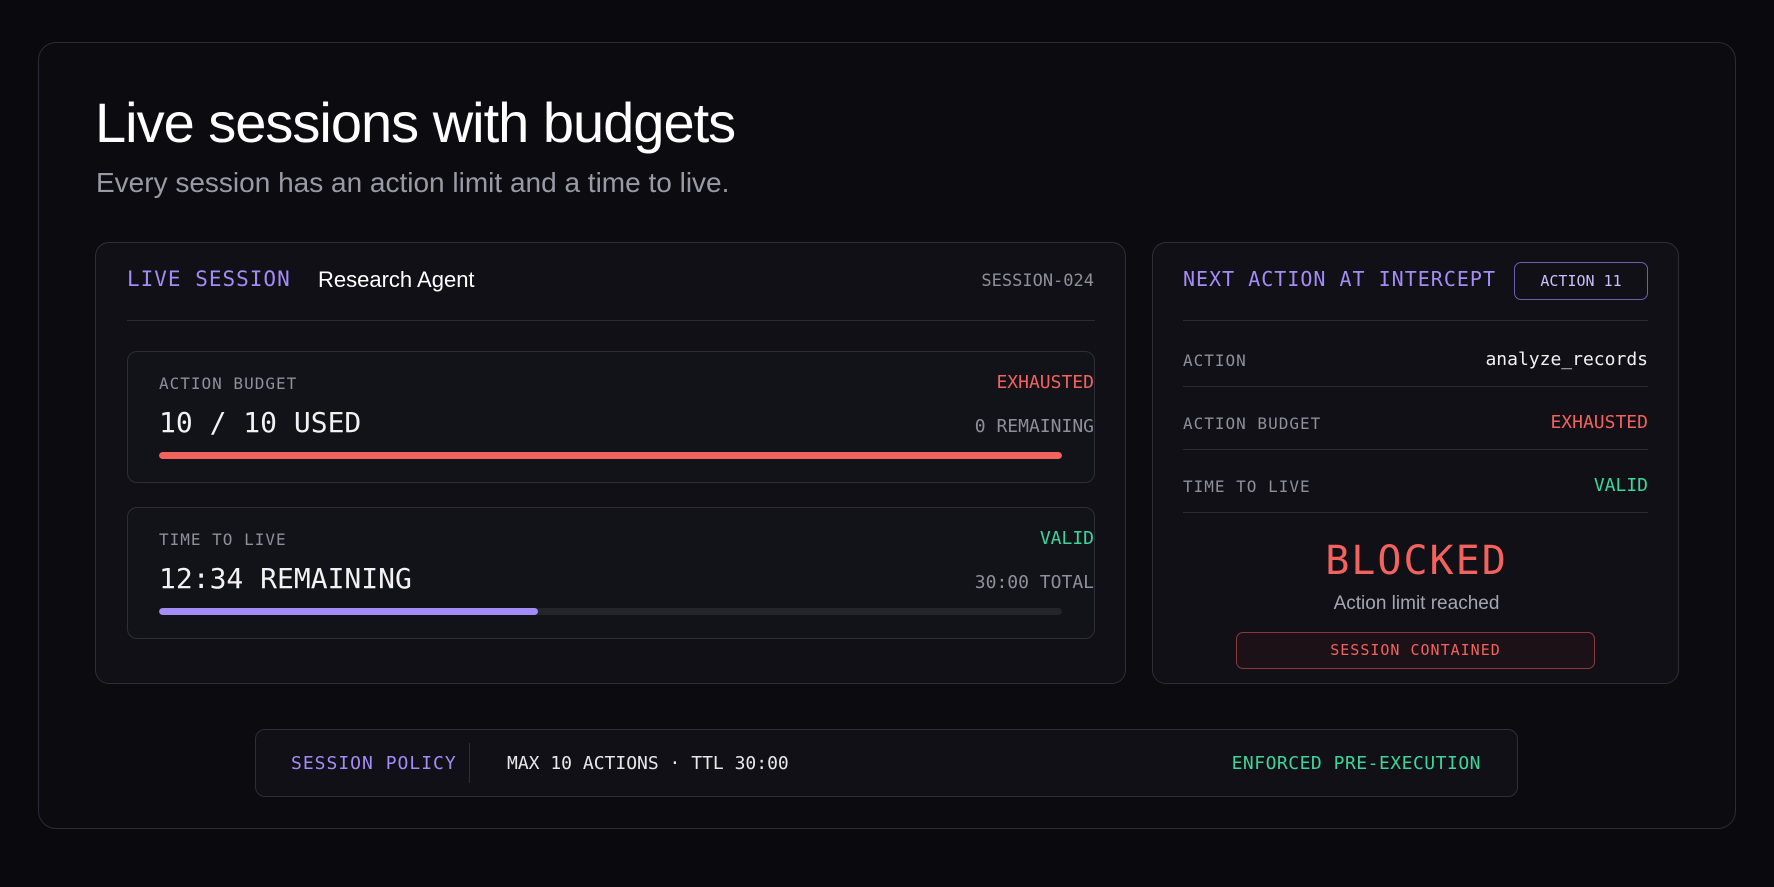 This screenshot has height=887, width=1774. I want to click on ttl-label: TIME TO LIVE, so click(223, 539).